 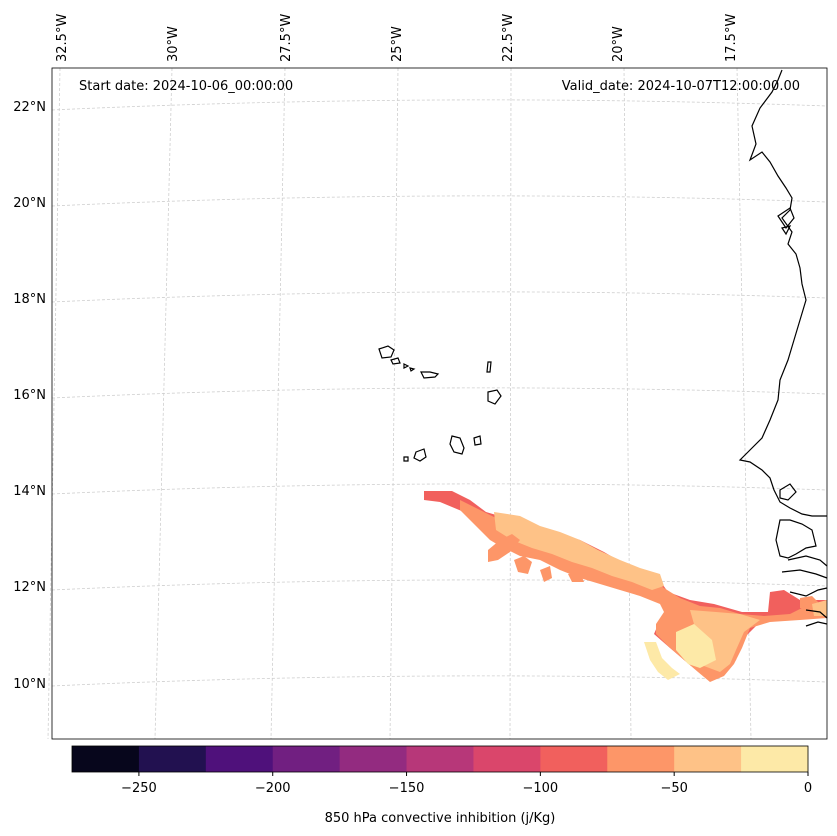 I want to click on colorbar: −250 −200 −150 −100 −50 0, so click(x=441, y=770).